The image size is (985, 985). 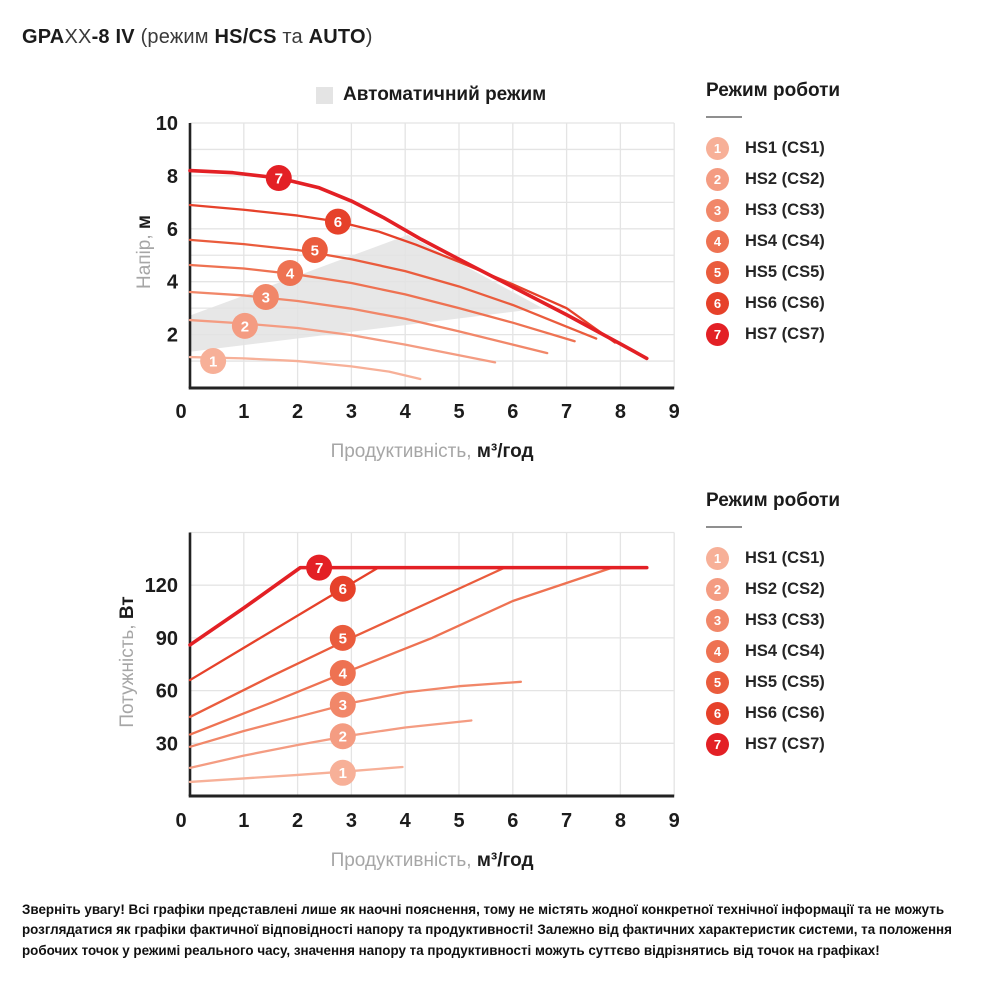 What do you see at coordinates (620, 412) in the screenshot?
I see `x-tick-label: 8` at bounding box center [620, 412].